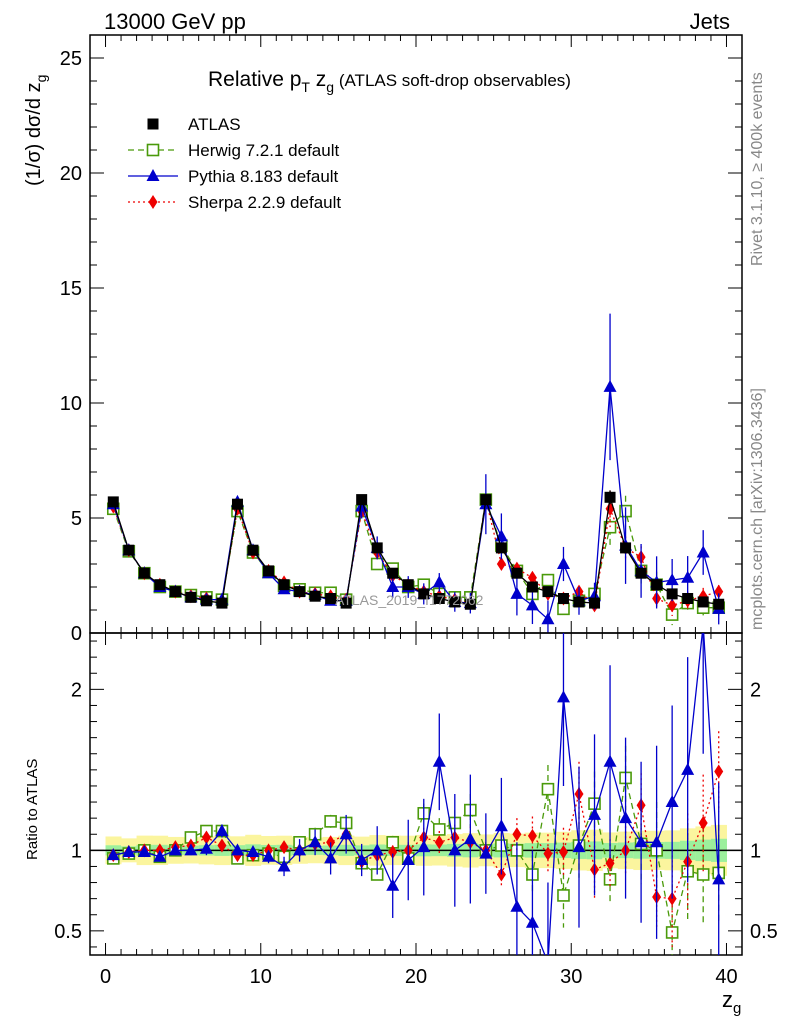 Image resolution: width=786 pixels, height=1024 pixels. What do you see at coordinates (764, 932) in the screenshot?
I see `ratio-y-tick-label-right: 0.5` at bounding box center [764, 932].